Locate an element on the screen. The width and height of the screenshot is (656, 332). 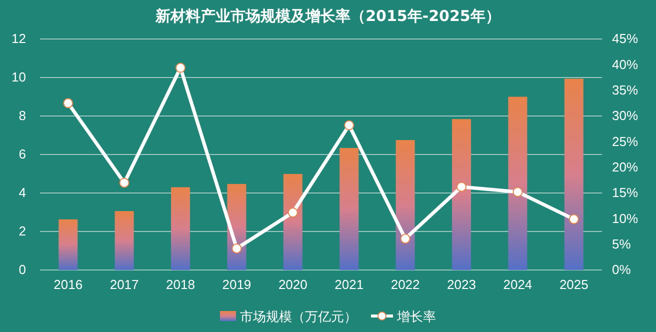
y2-tick-label: 35% is located at coordinates (625, 90).